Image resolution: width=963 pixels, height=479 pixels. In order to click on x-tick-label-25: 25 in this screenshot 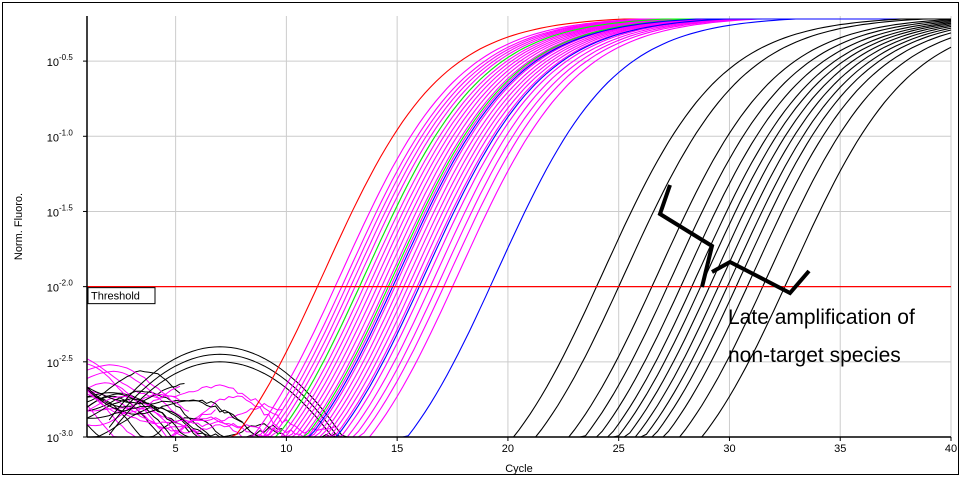, I will do `click(619, 449)`.